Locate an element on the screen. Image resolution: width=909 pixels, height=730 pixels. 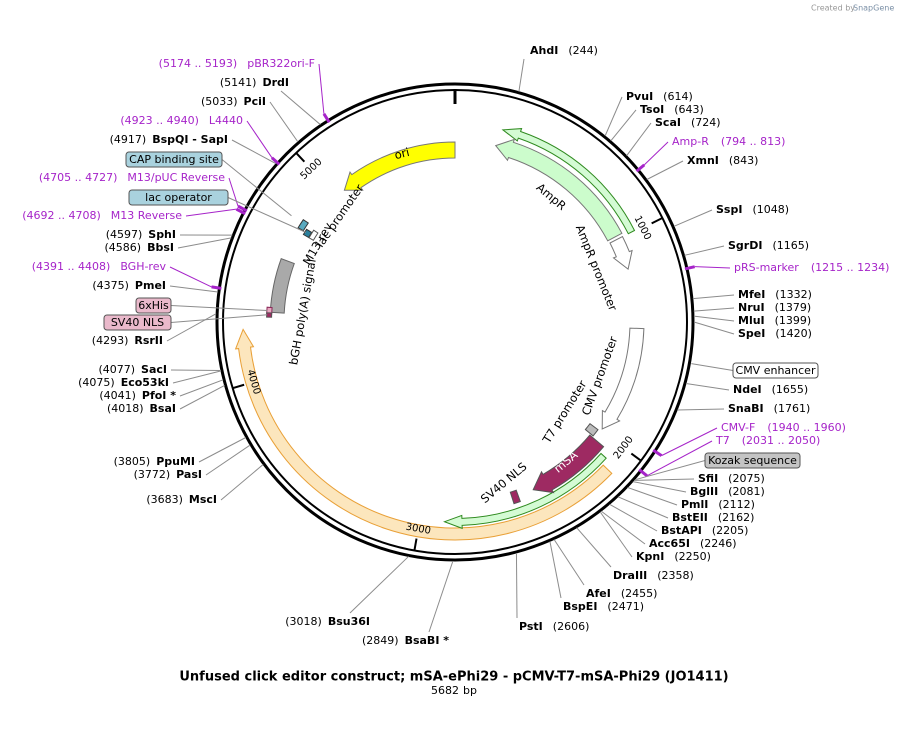
site-position: (4917) is located at coordinates (128, 139).